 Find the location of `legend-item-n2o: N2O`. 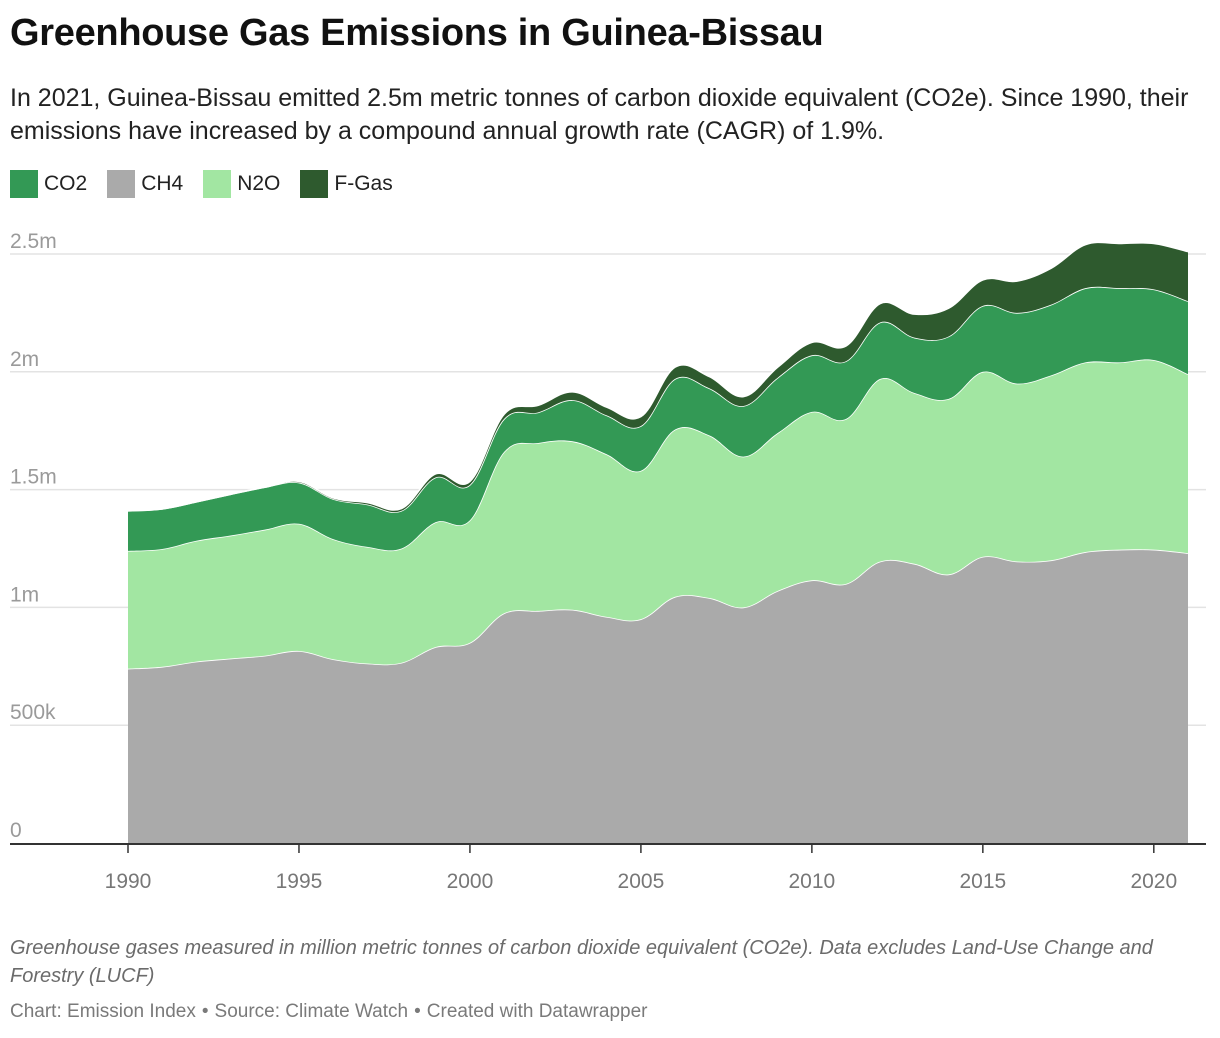

legend-item-n2o: N2O is located at coordinates (241, 184).